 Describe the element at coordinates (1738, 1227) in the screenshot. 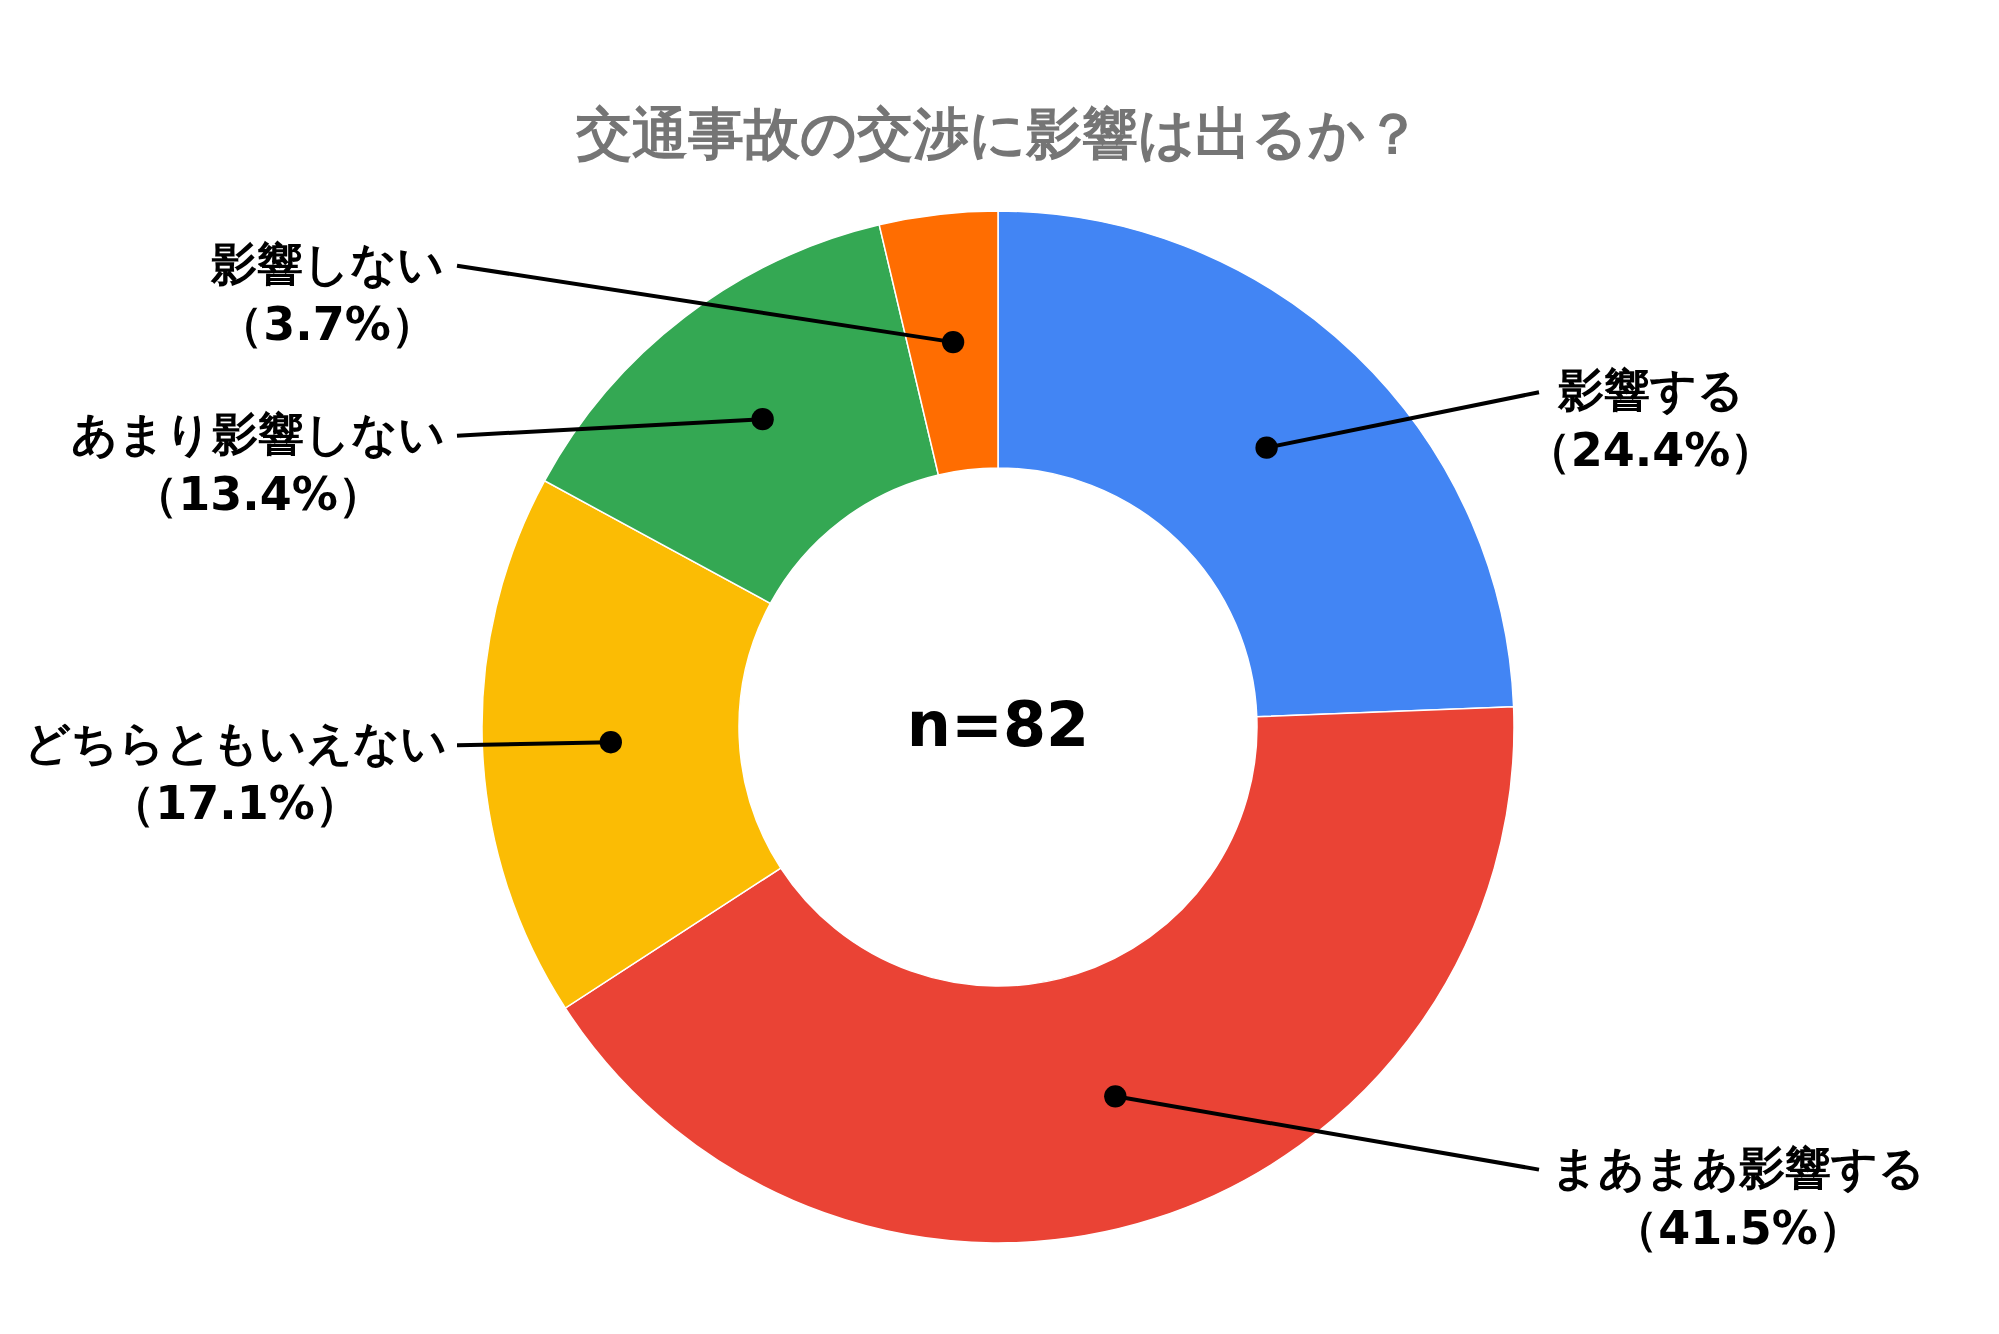

I see `data-label: （41.5%）` at that location.